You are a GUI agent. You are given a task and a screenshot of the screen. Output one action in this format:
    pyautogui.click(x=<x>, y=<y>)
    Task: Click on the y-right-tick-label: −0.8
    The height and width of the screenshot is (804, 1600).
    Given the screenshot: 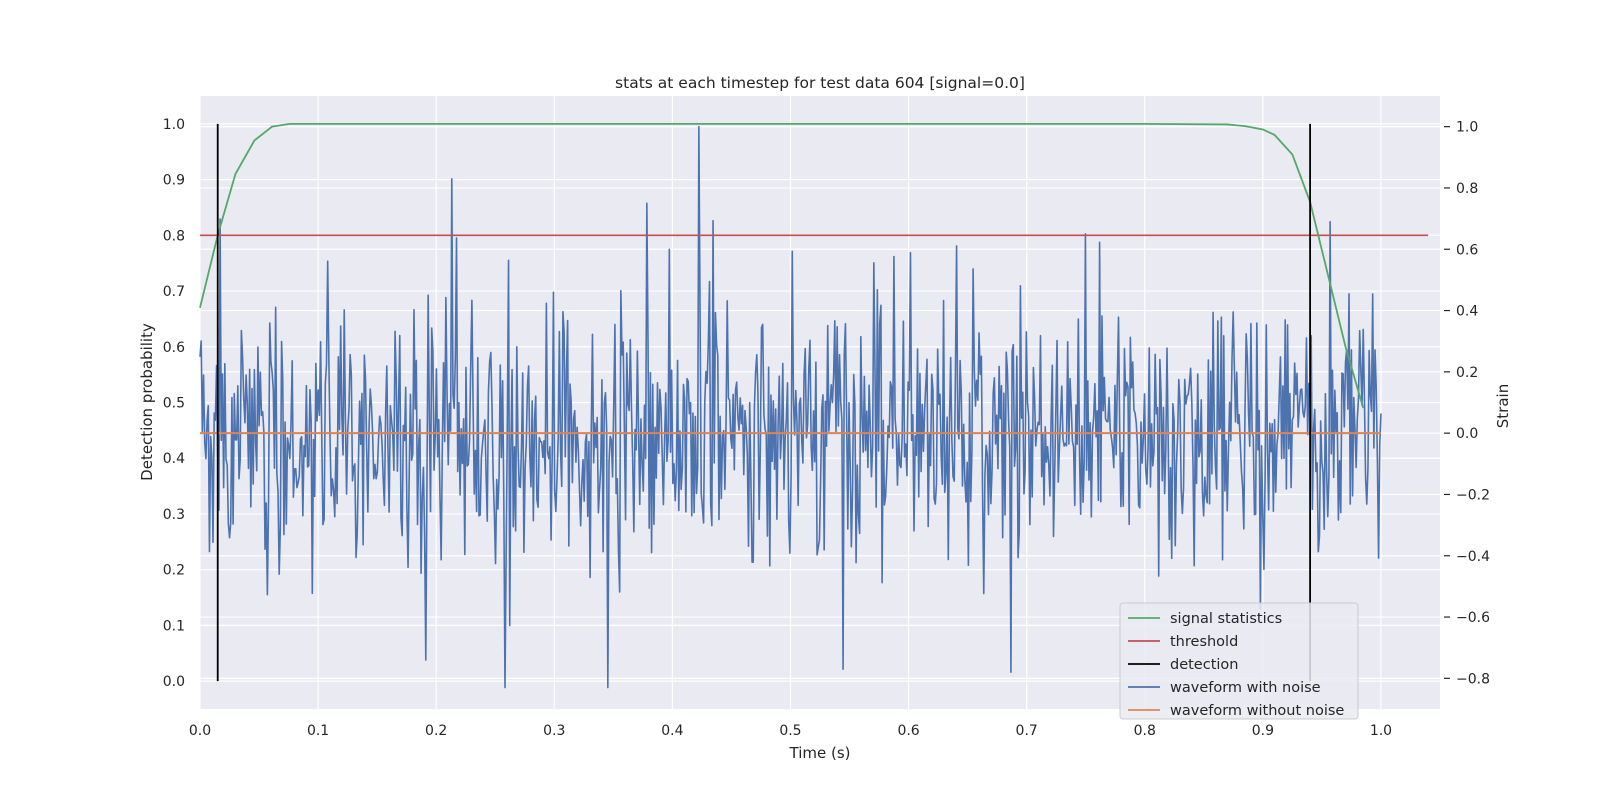 What is the action you would take?
    pyautogui.click(x=1473, y=679)
    